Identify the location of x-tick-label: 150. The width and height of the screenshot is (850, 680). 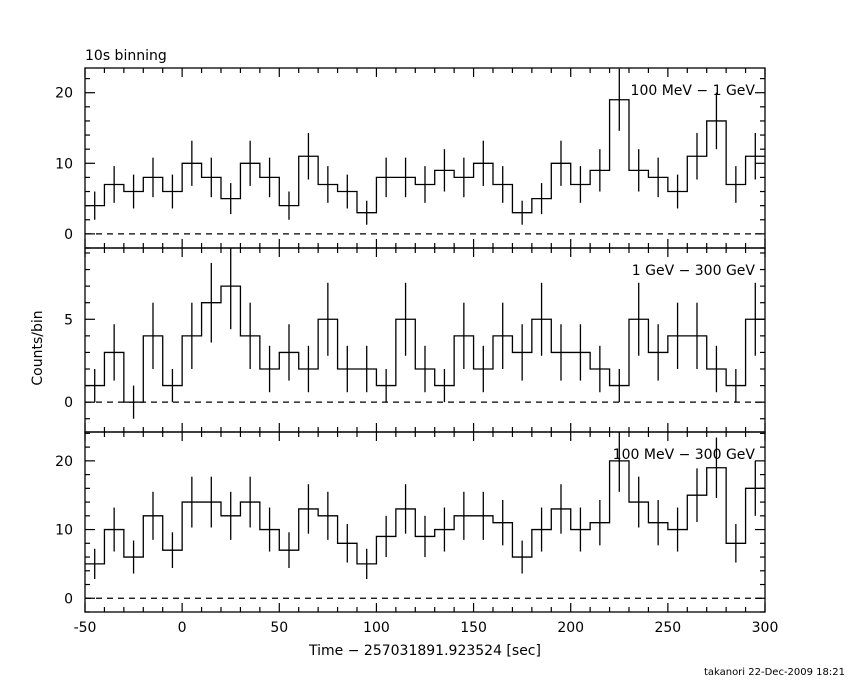
(473, 628).